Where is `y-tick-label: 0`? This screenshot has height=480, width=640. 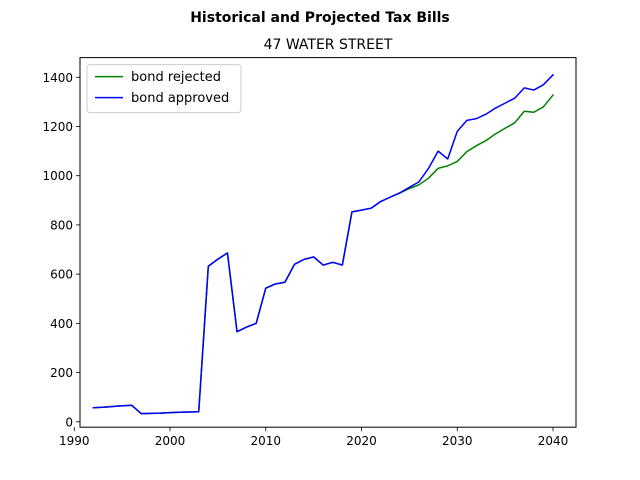 y-tick-label: 0 is located at coordinates (69, 422).